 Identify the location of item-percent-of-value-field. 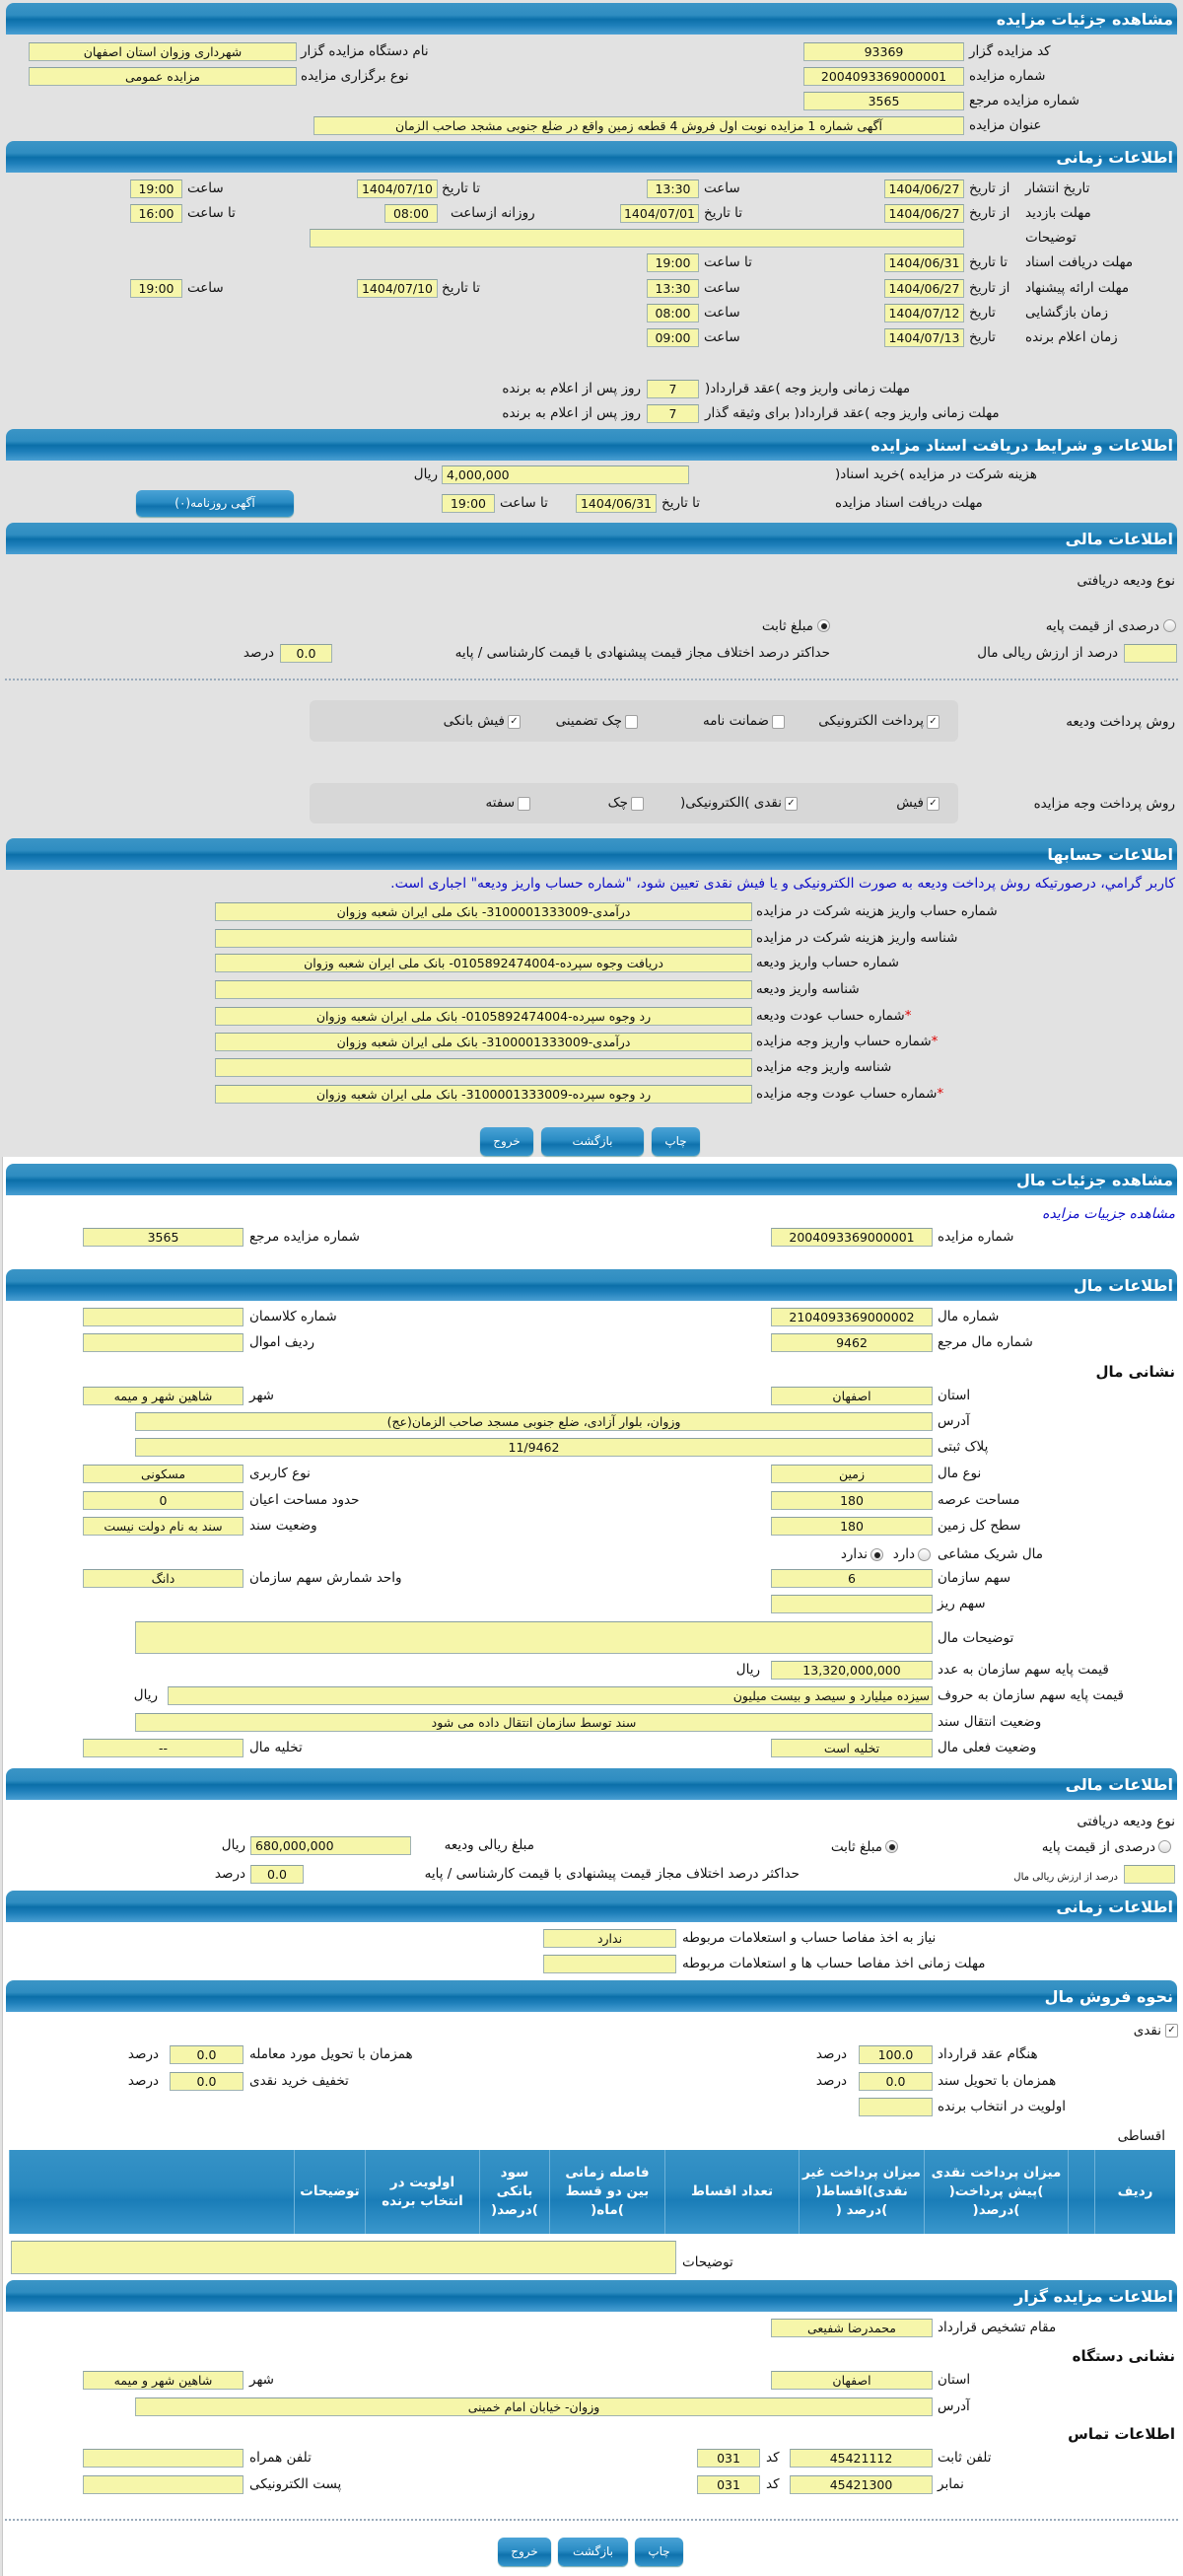
(1149, 1875).